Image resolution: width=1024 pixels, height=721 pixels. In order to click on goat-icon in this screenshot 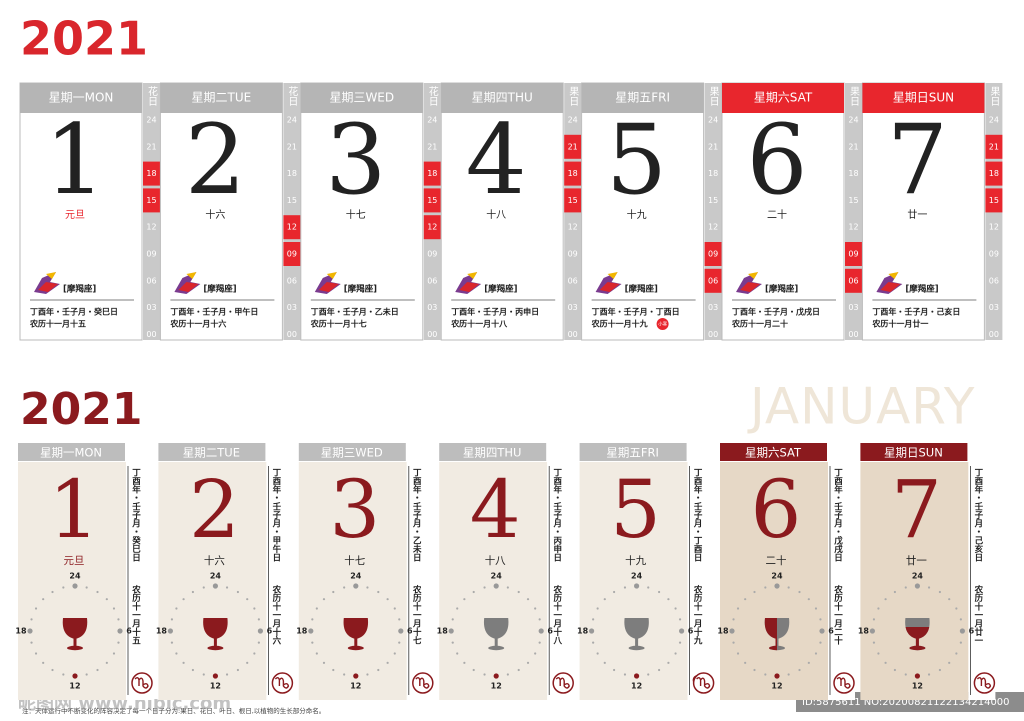, I will do `click(889, 283)`.